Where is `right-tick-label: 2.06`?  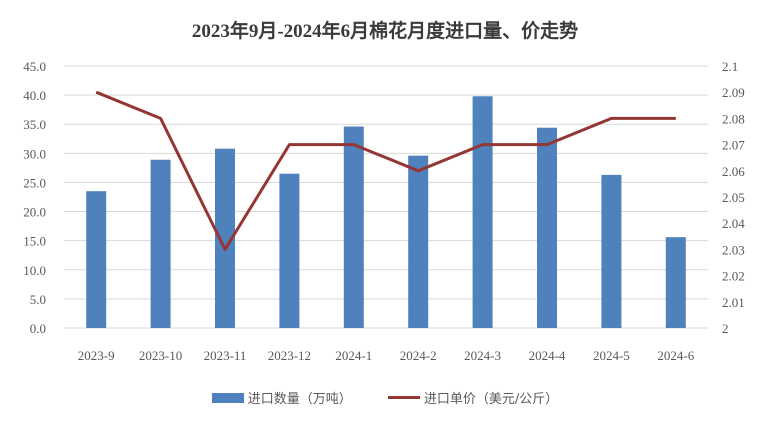 right-tick-label: 2.06 is located at coordinates (733, 171).